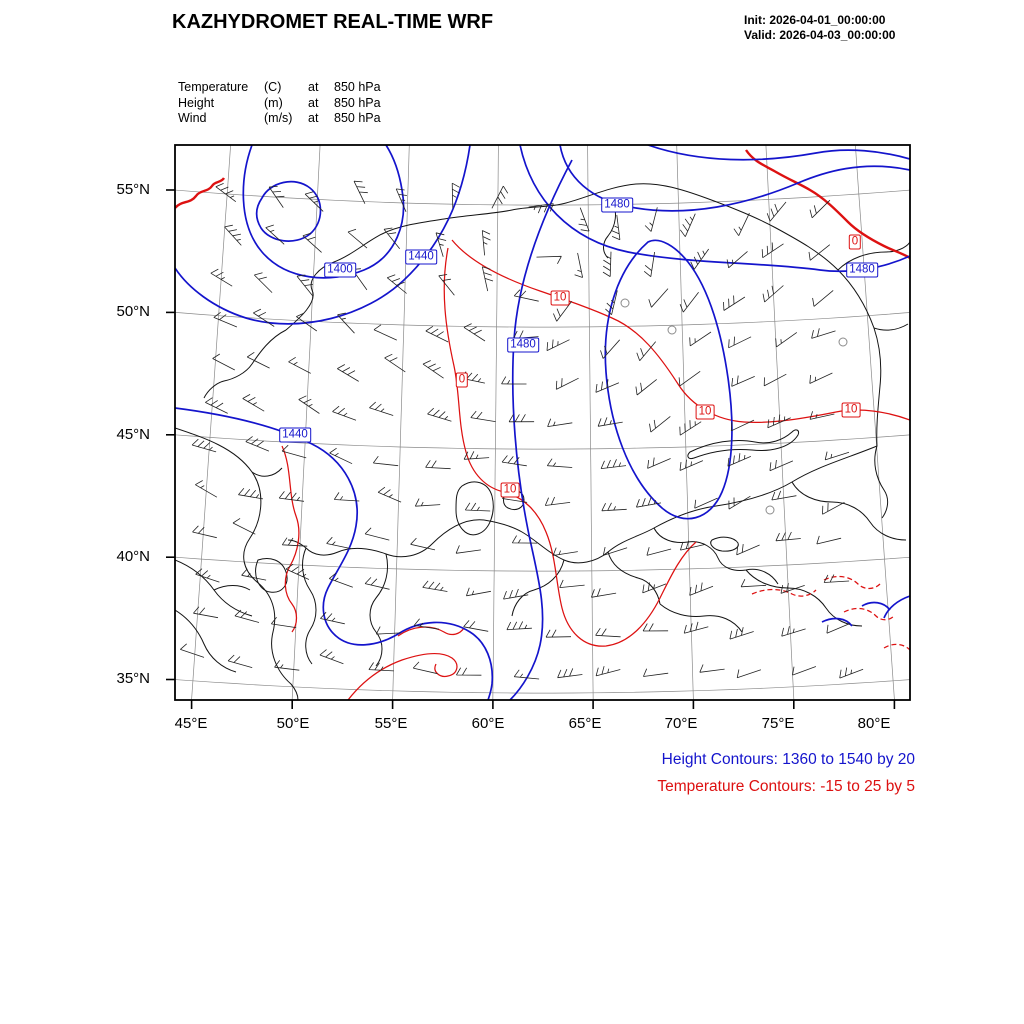 This screenshot has width=1024, height=1024. I want to click on legend-cell: at, so click(313, 118).